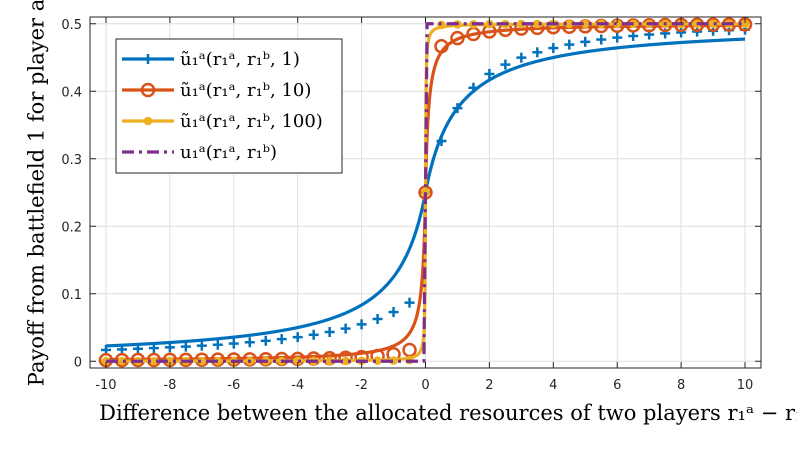  Describe the element at coordinates (681, 385) in the screenshot. I see `x-tick-label: 8` at that location.